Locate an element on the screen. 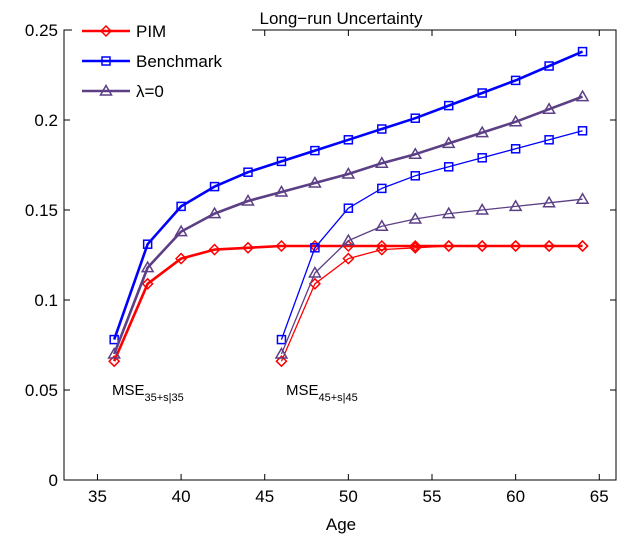  legend-item: Benchmark is located at coordinates (152, 61).